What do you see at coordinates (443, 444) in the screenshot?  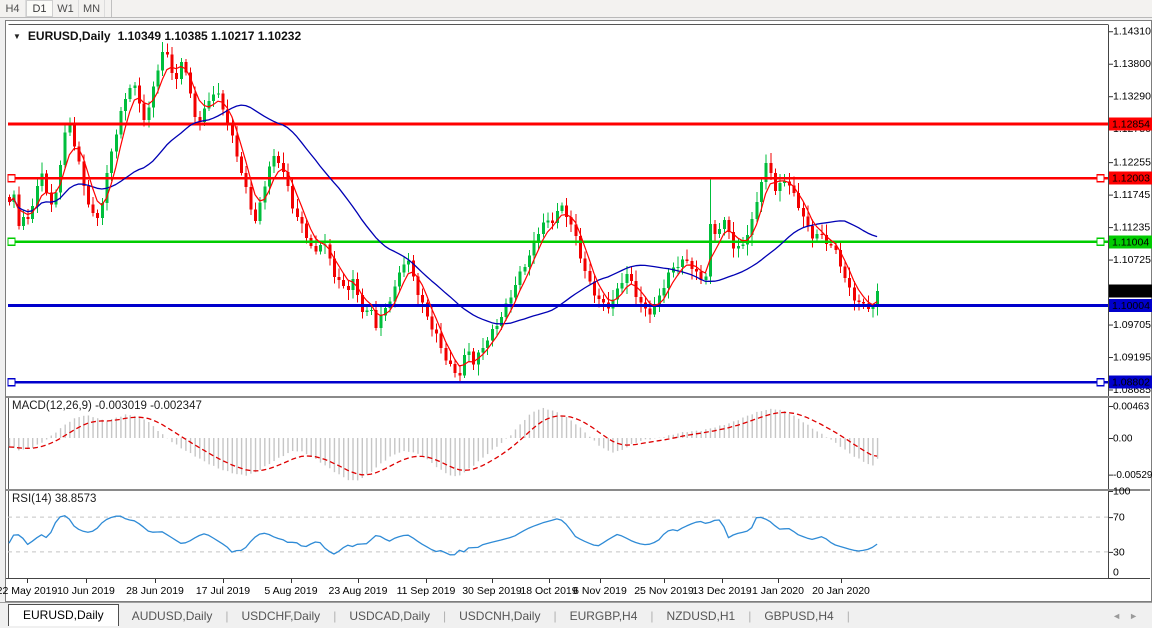 I see `macd-indicator` at bounding box center [443, 444].